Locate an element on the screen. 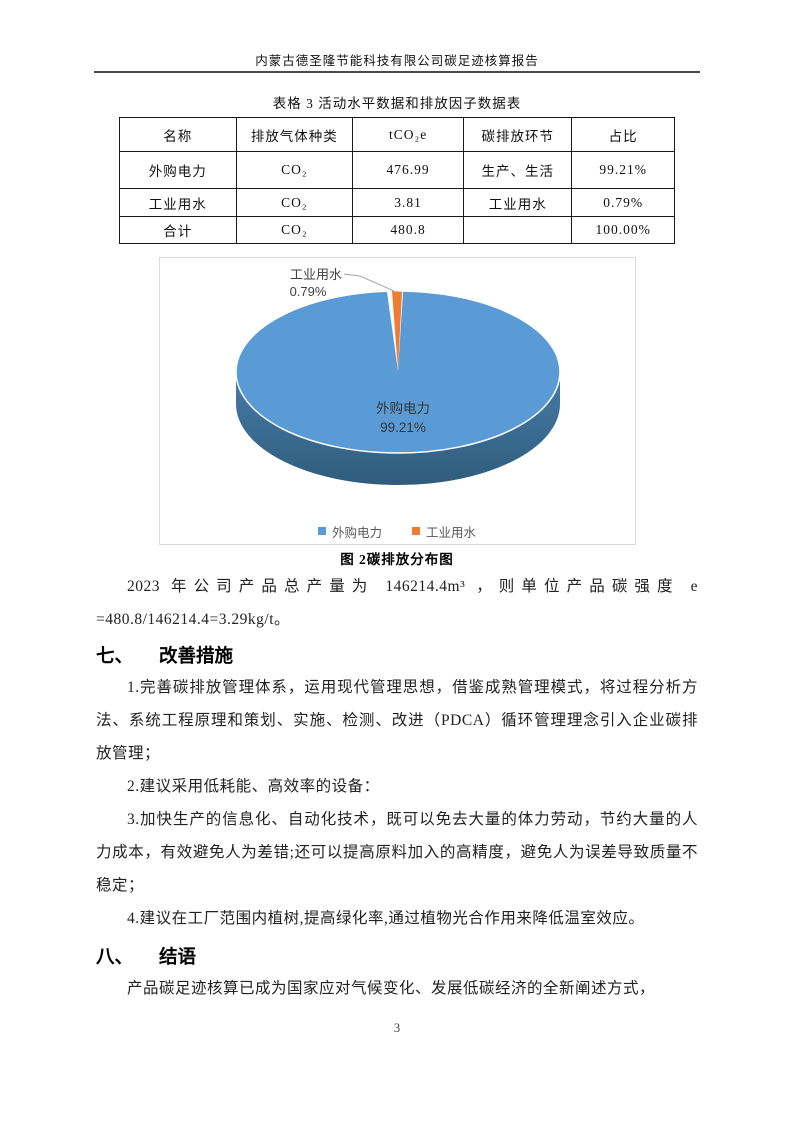 Image resolution: width=794 pixels, height=1123 pixels. col-header-stage: 碳排放环节 is located at coordinates (518, 134).